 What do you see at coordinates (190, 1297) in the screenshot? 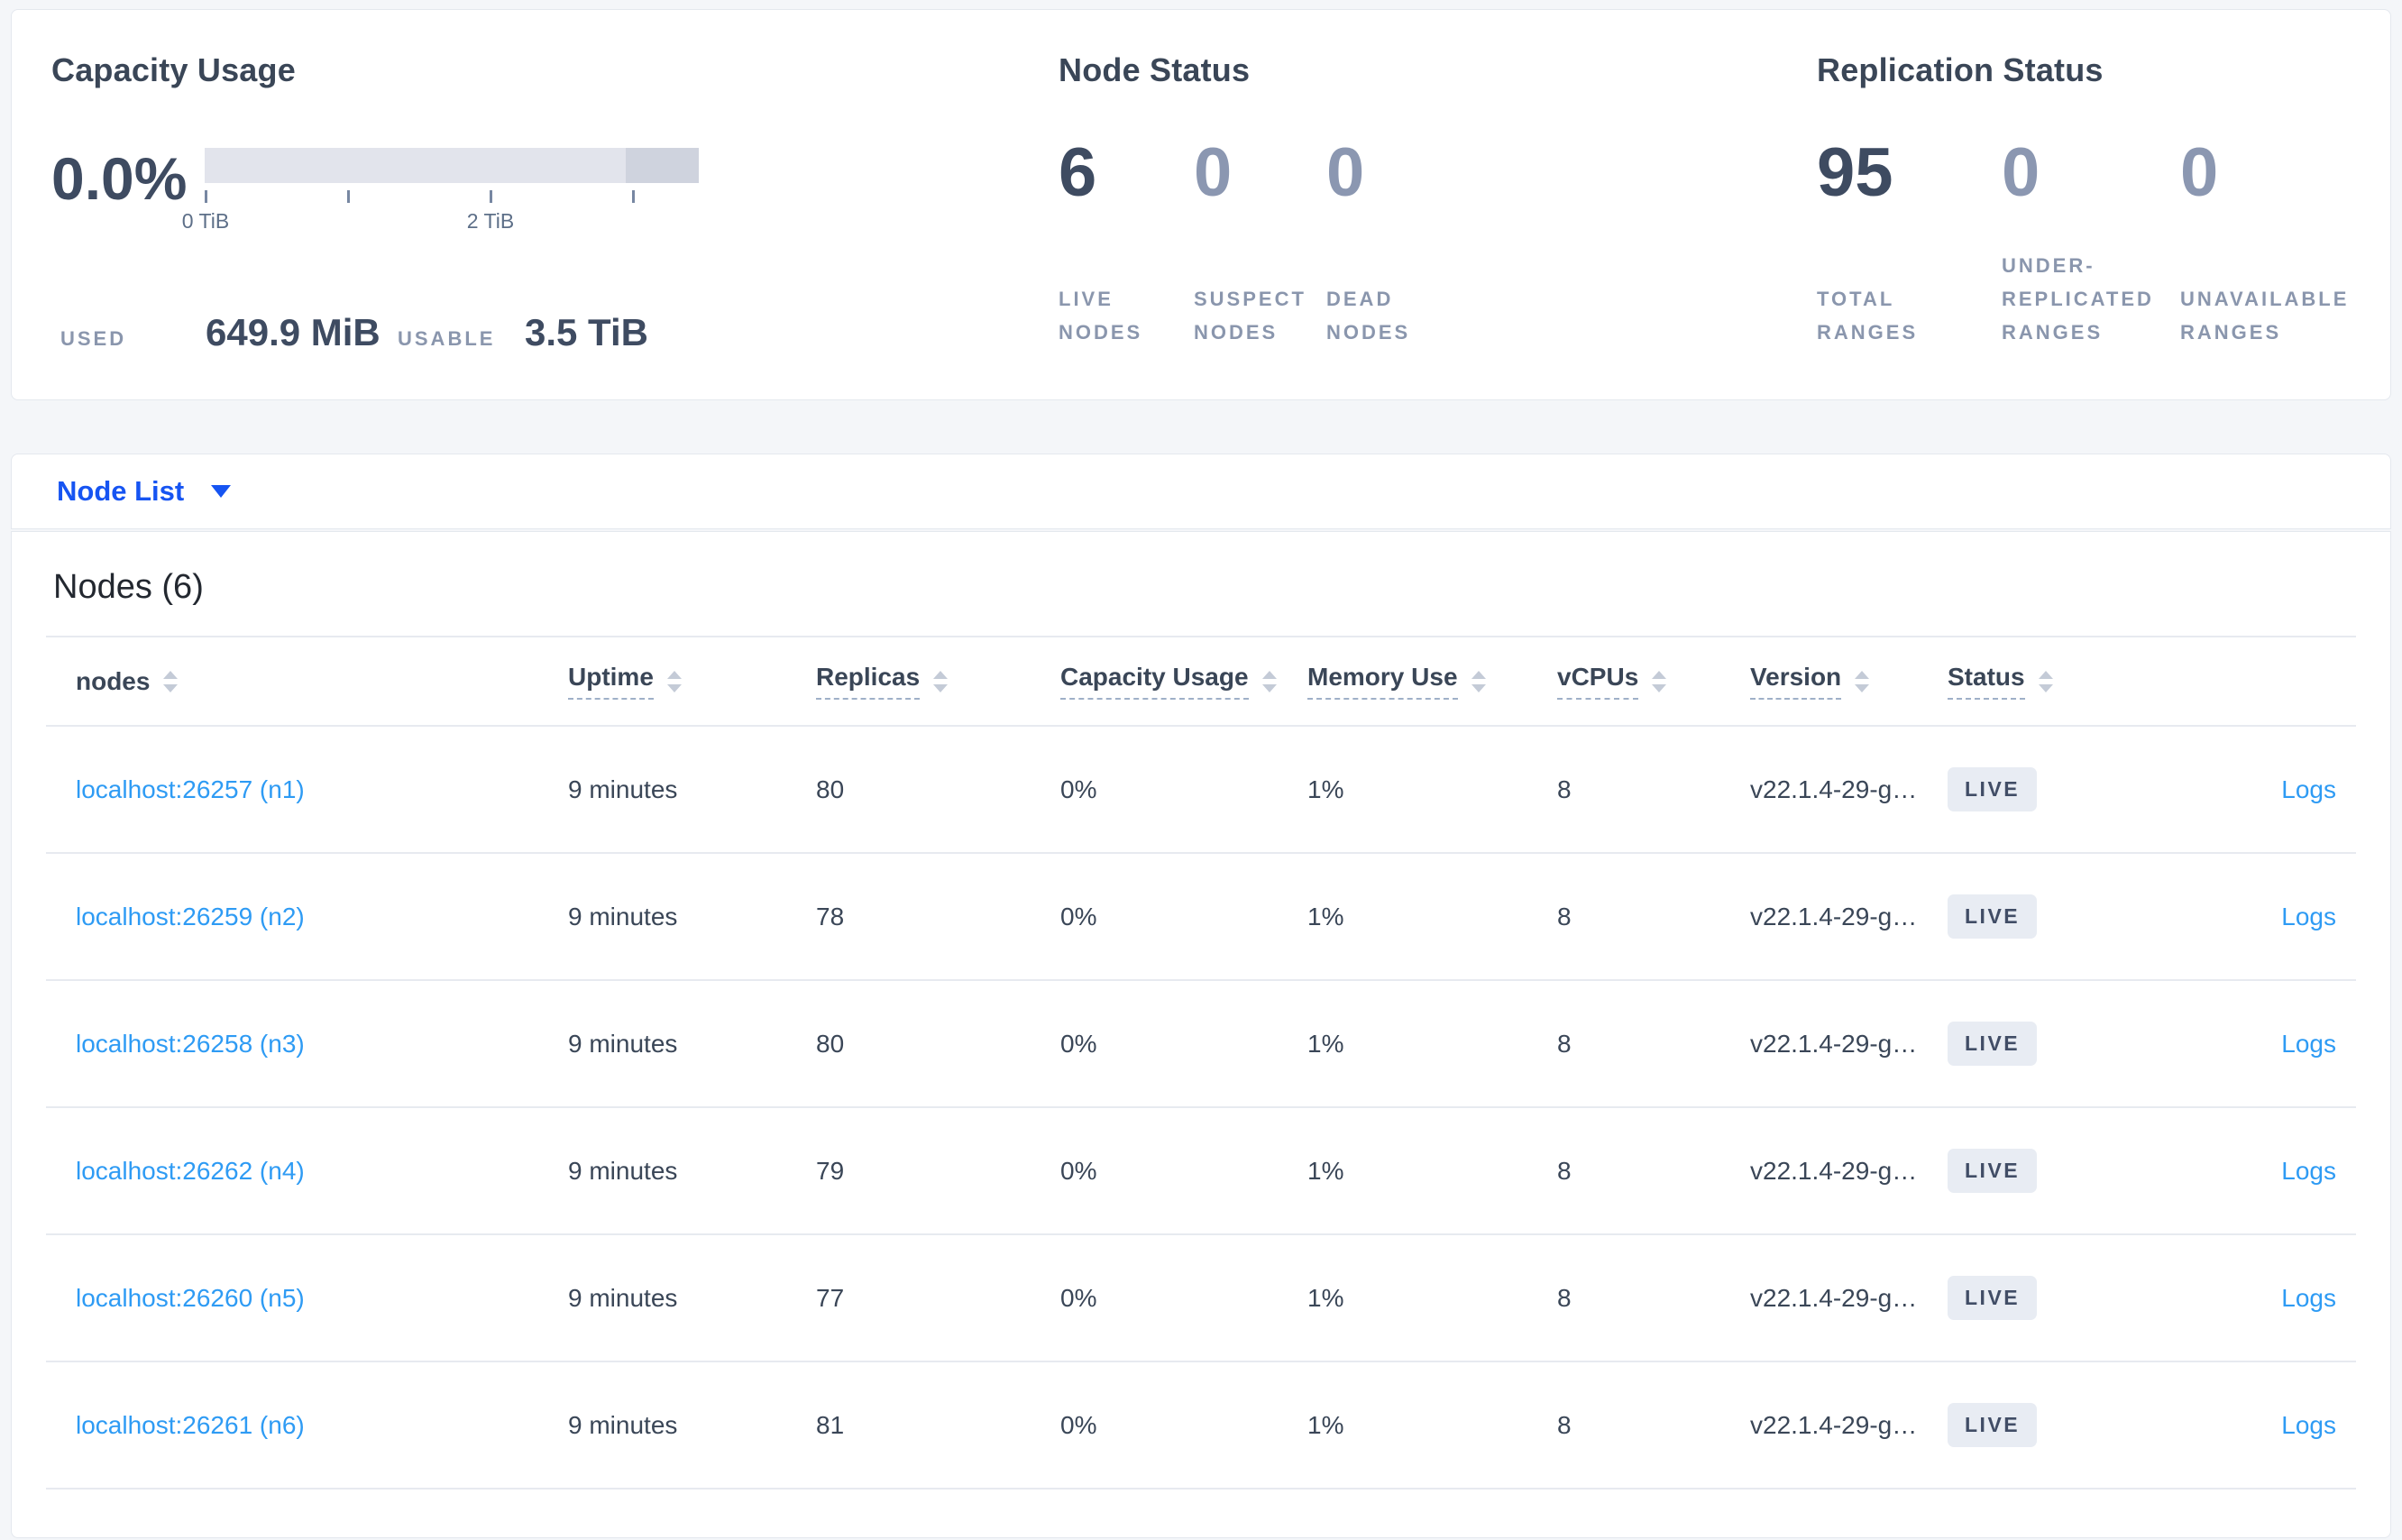
I see `node-address-link: localhost:26260 (n5)` at bounding box center [190, 1297].